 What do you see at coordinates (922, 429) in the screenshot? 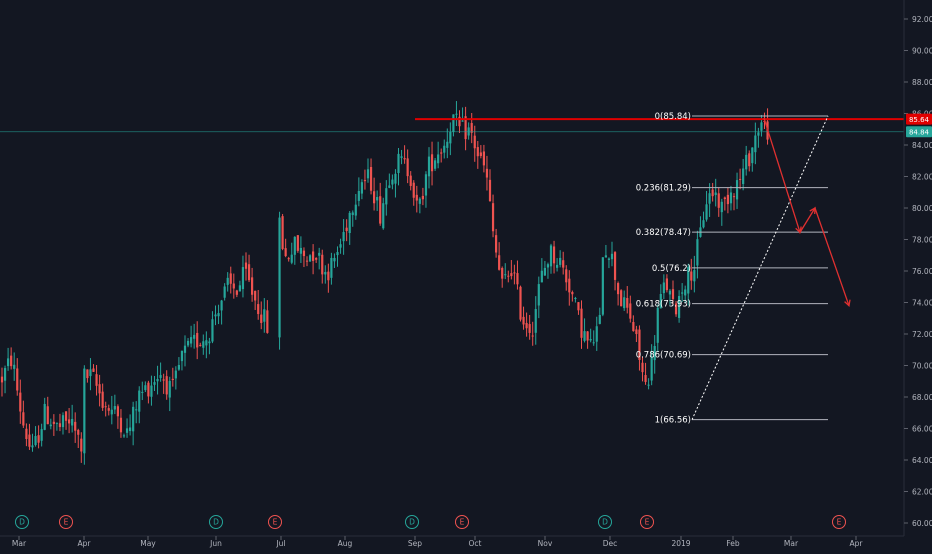
I see `price-tick-label: 66.00` at bounding box center [922, 429].